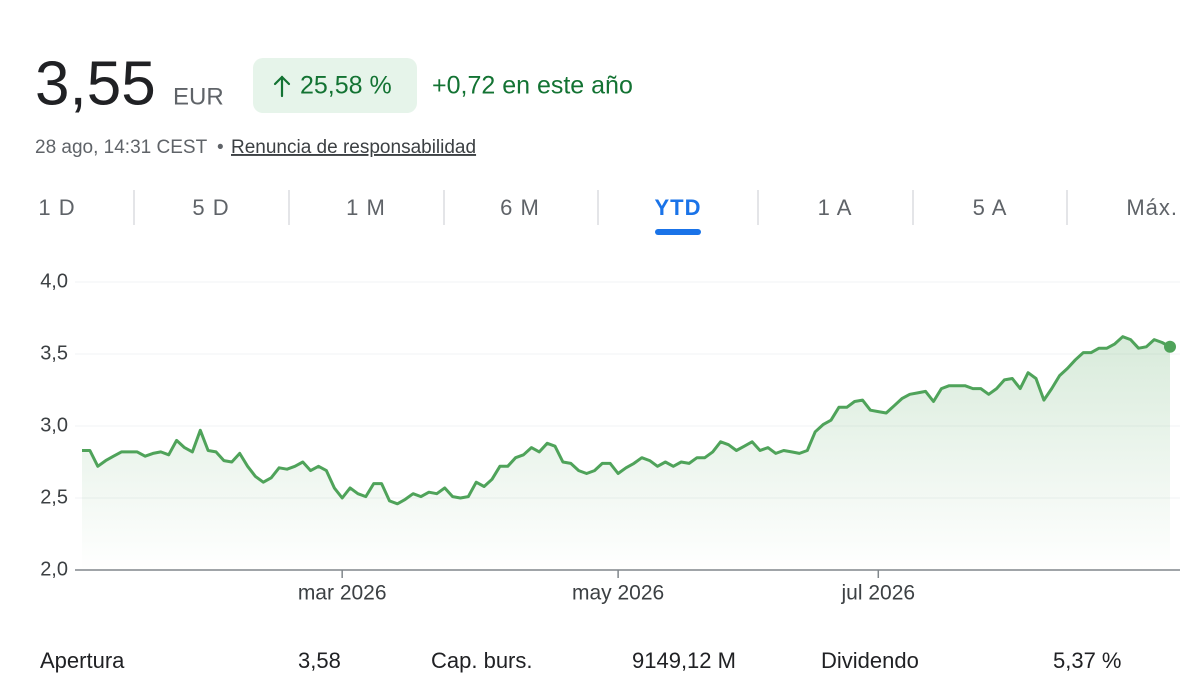 The height and width of the screenshot is (675, 1200). What do you see at coordinates (835, 207) in the screenshot?
I see `range-tab: 1 A` at bounding box center [835, 207].